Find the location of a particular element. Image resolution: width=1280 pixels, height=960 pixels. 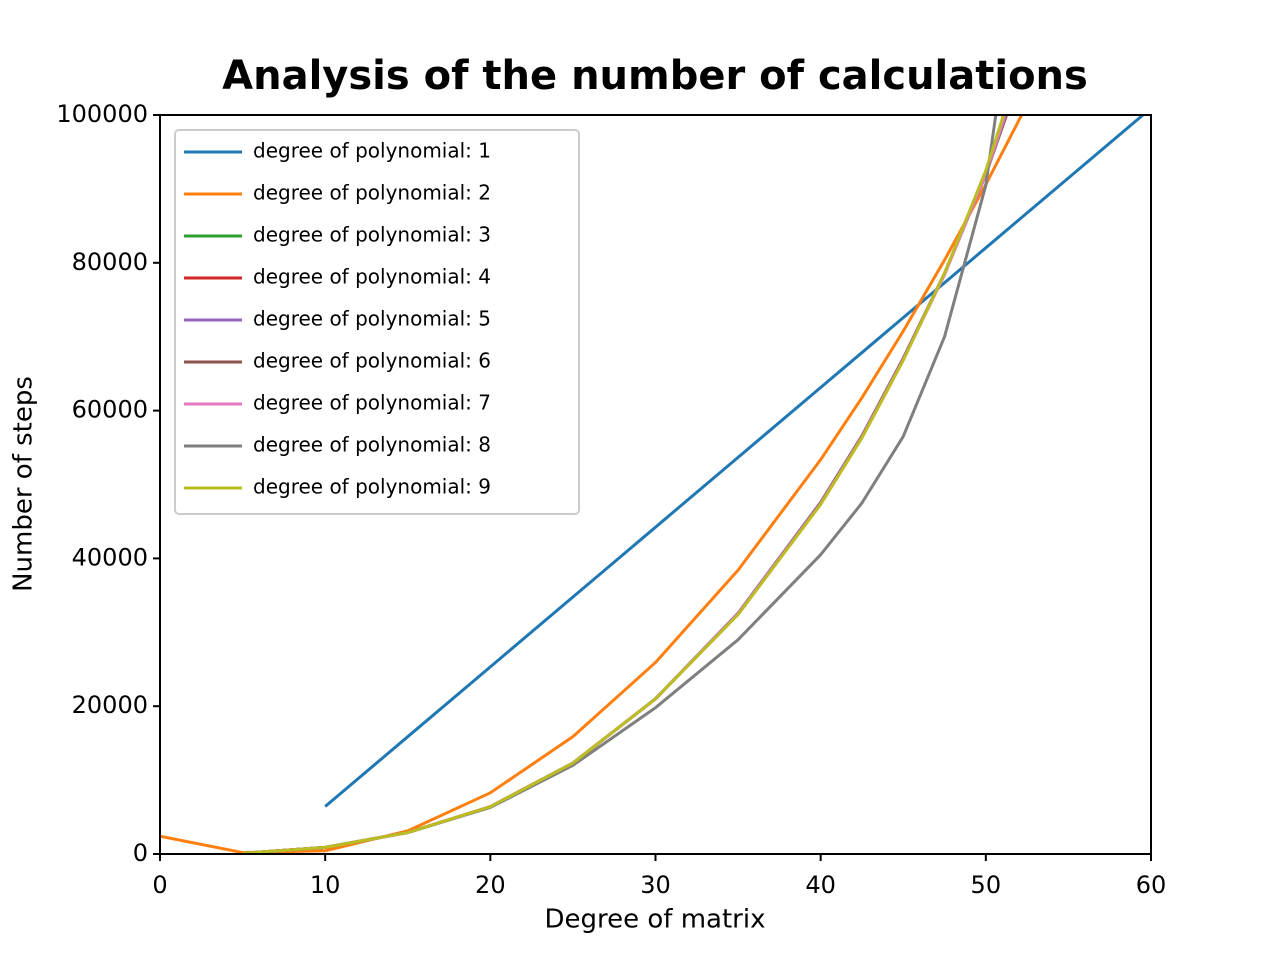

x-tick-label: 40 is located at coordinates (820, 885).